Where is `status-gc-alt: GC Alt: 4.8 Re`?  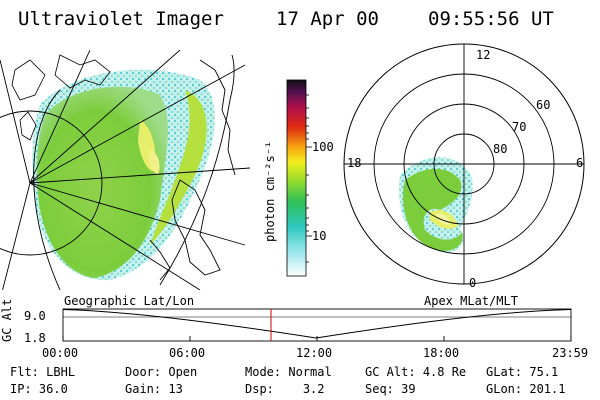
status-gc-alt: GC Alt: 4.8 Re is located at coordinates (416, 372).